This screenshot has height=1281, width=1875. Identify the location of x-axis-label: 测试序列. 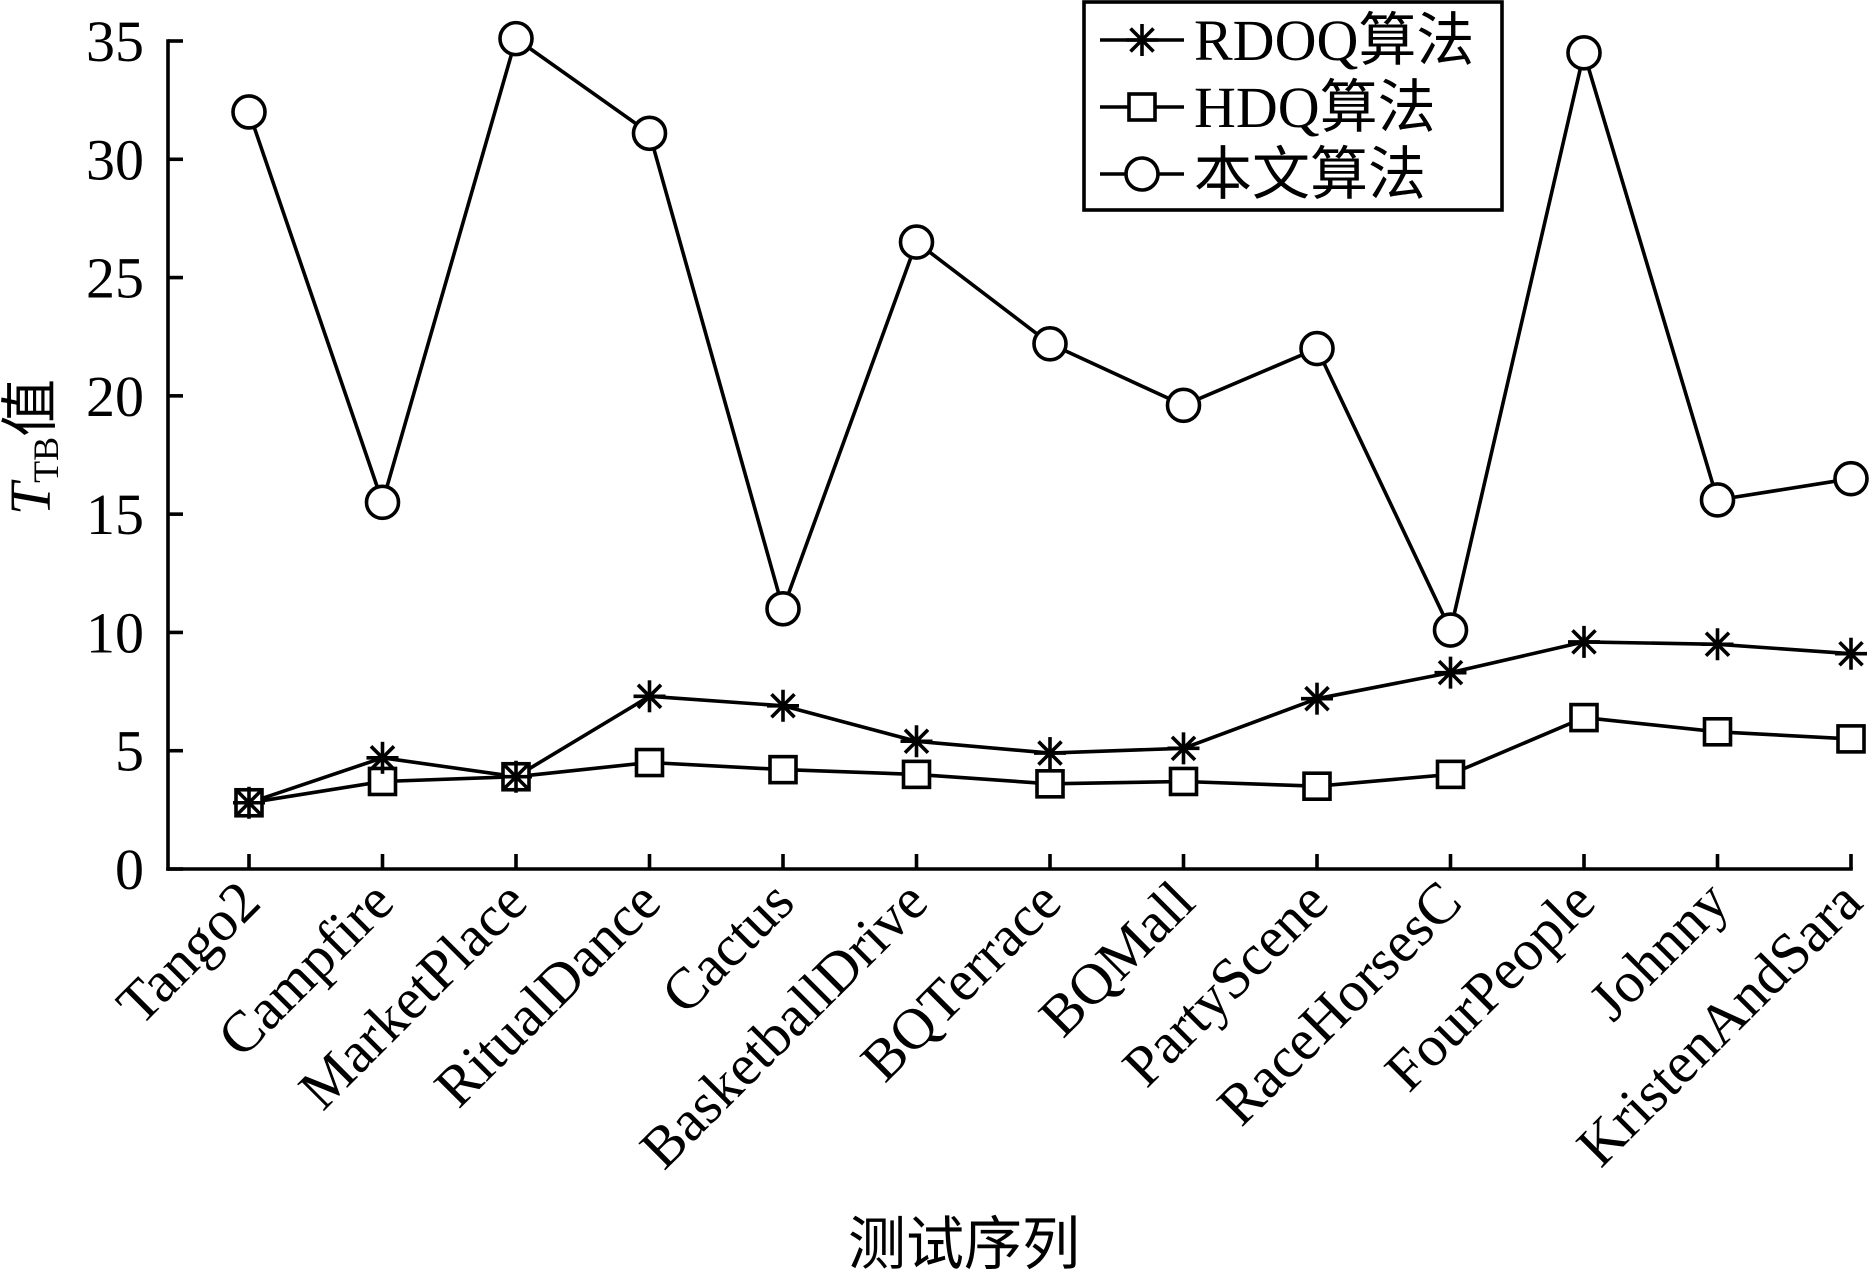
(964, 1244).